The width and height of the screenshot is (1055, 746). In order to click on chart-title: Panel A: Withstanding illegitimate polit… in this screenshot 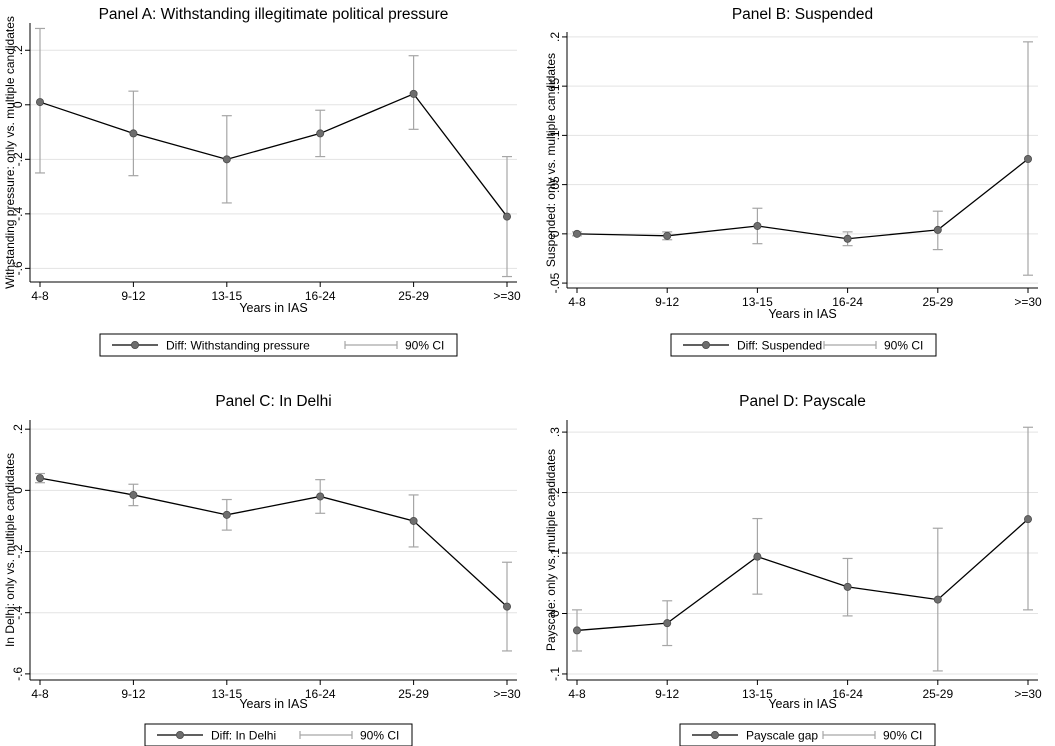, I will do `click(274, 14)`.